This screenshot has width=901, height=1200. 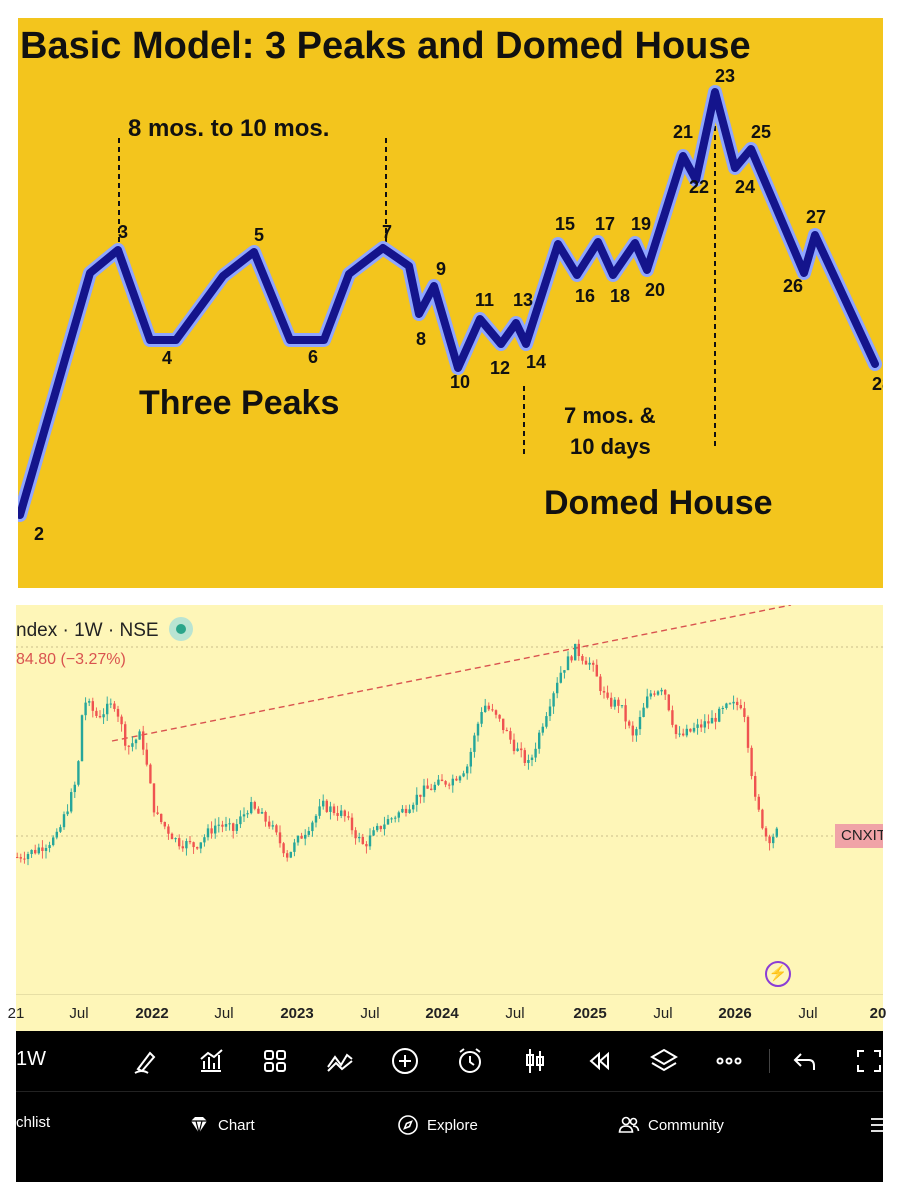 I want to click on diagram-title: Basic Model: 3 Peaks and Domed House, so click(x=385, y=46).